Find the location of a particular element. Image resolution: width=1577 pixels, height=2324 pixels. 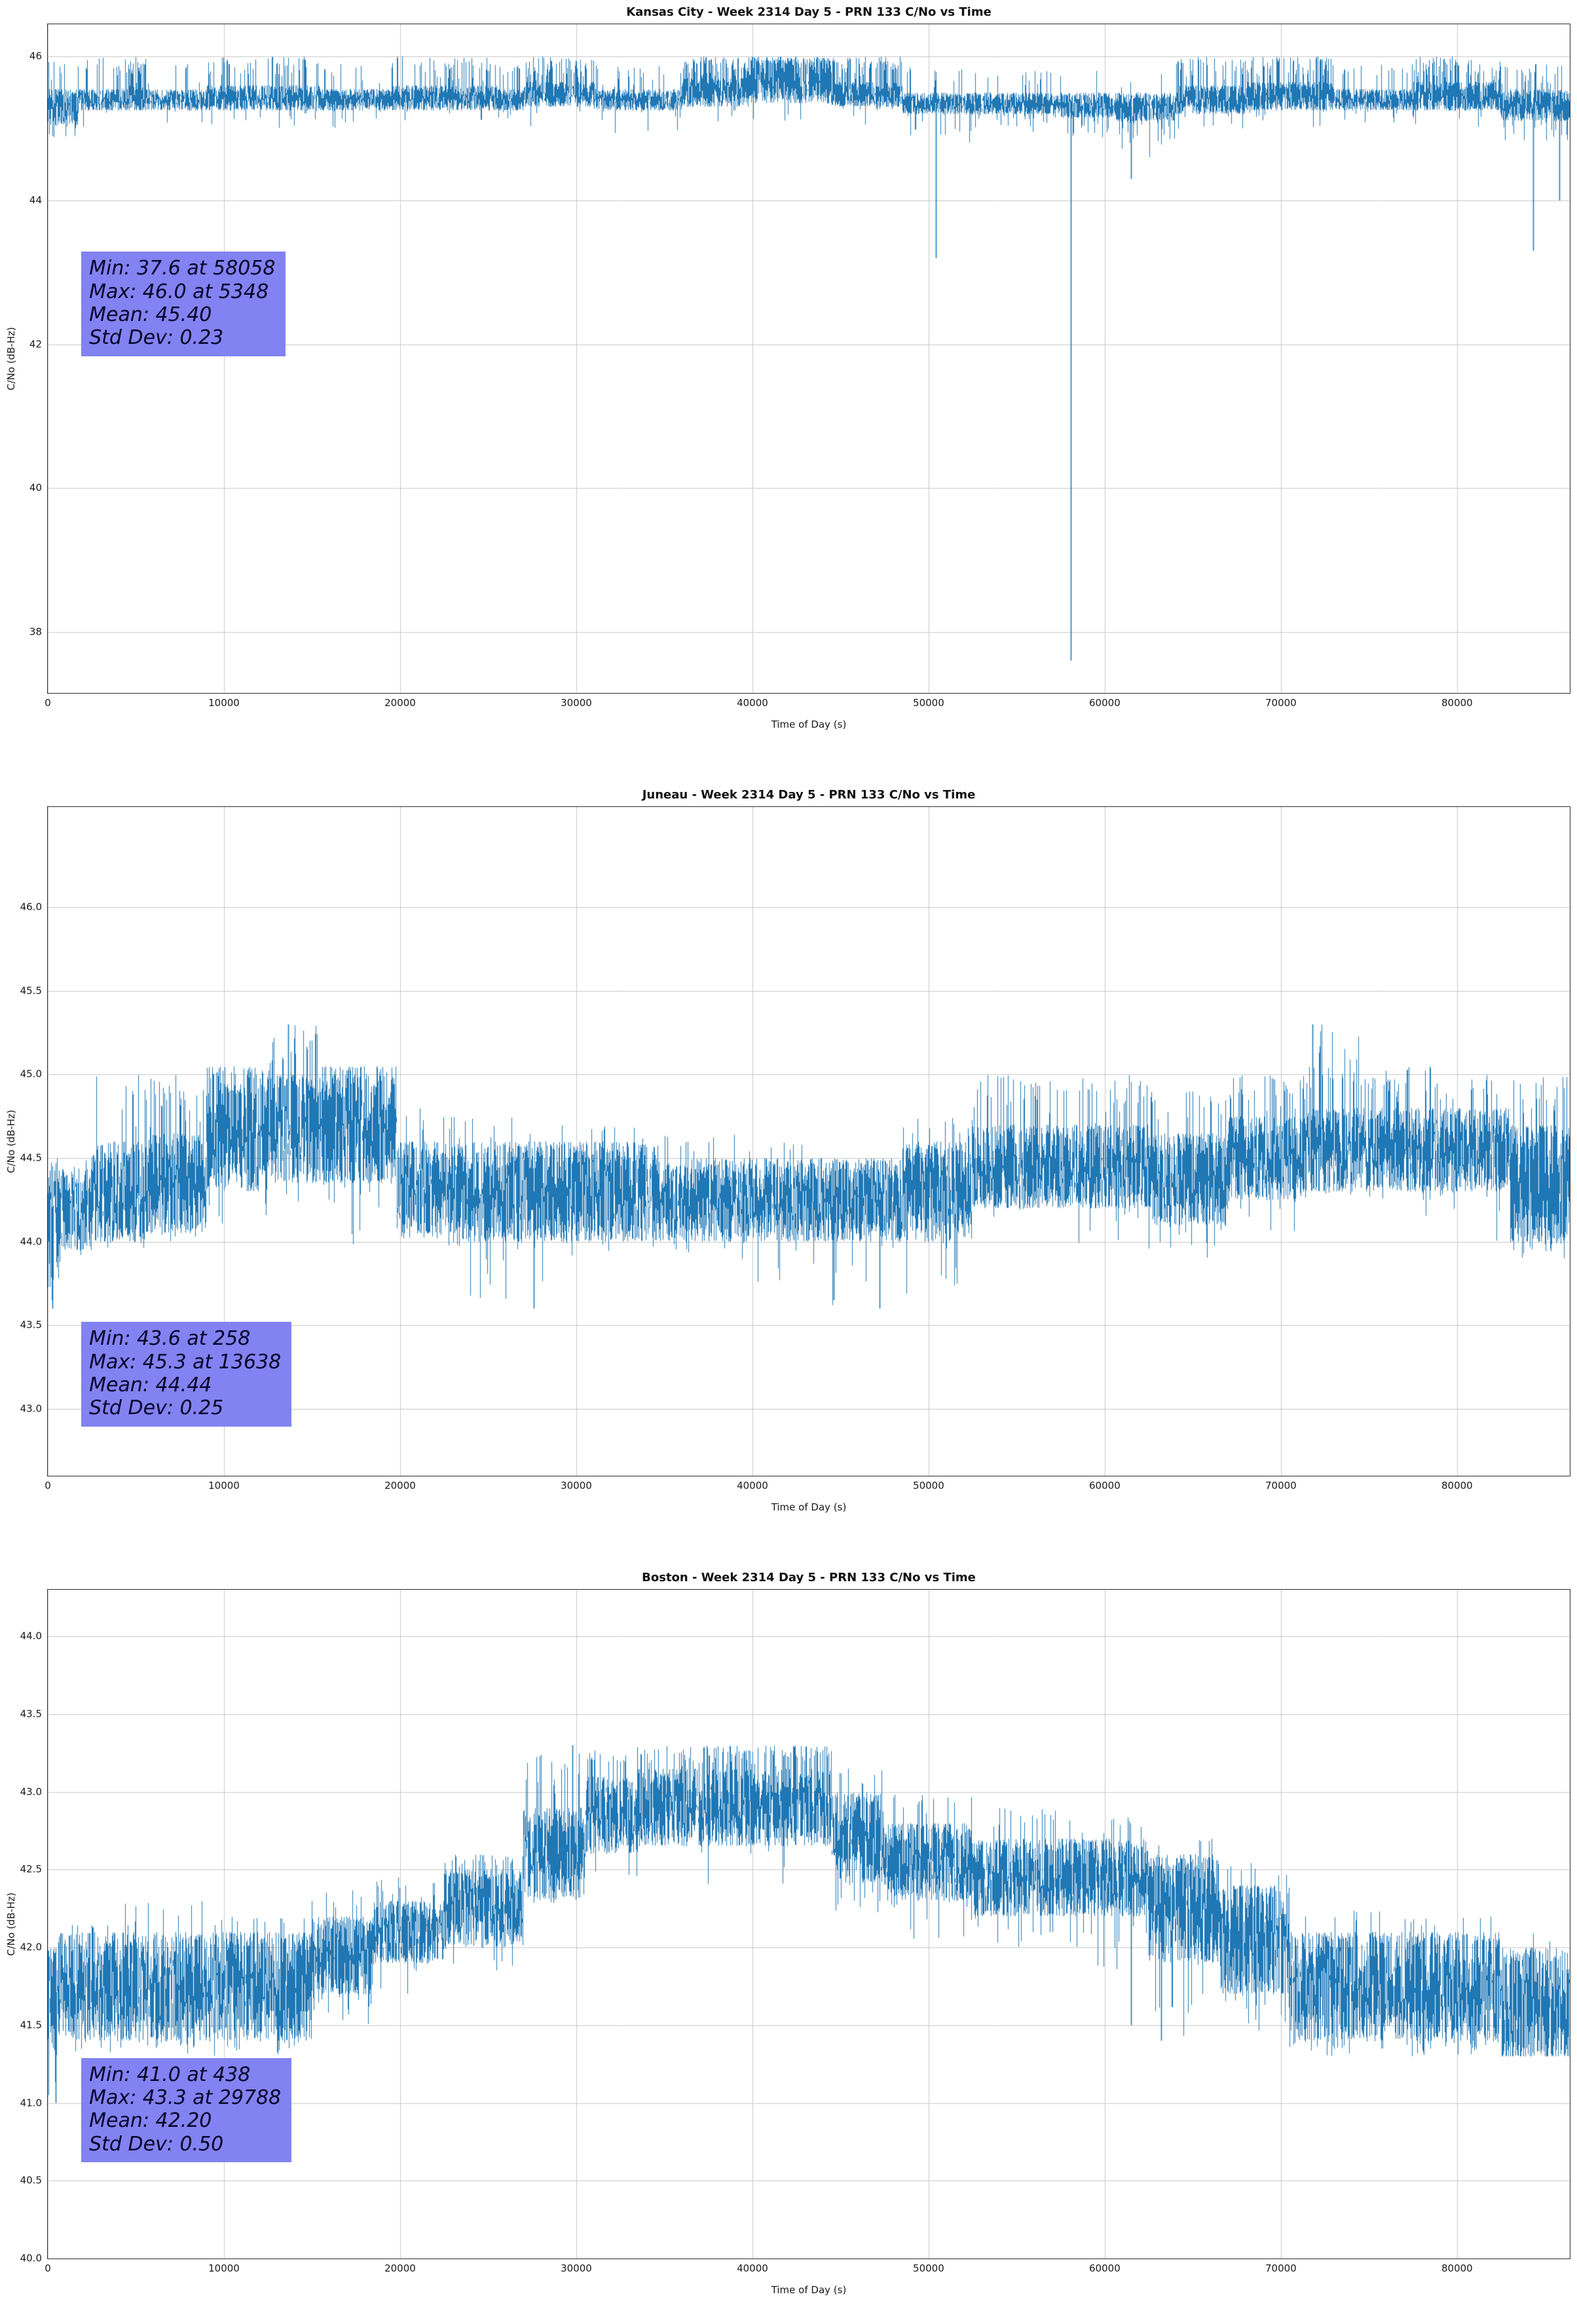

ytick-label: 42.0 is located at coordinates (31, 1947).